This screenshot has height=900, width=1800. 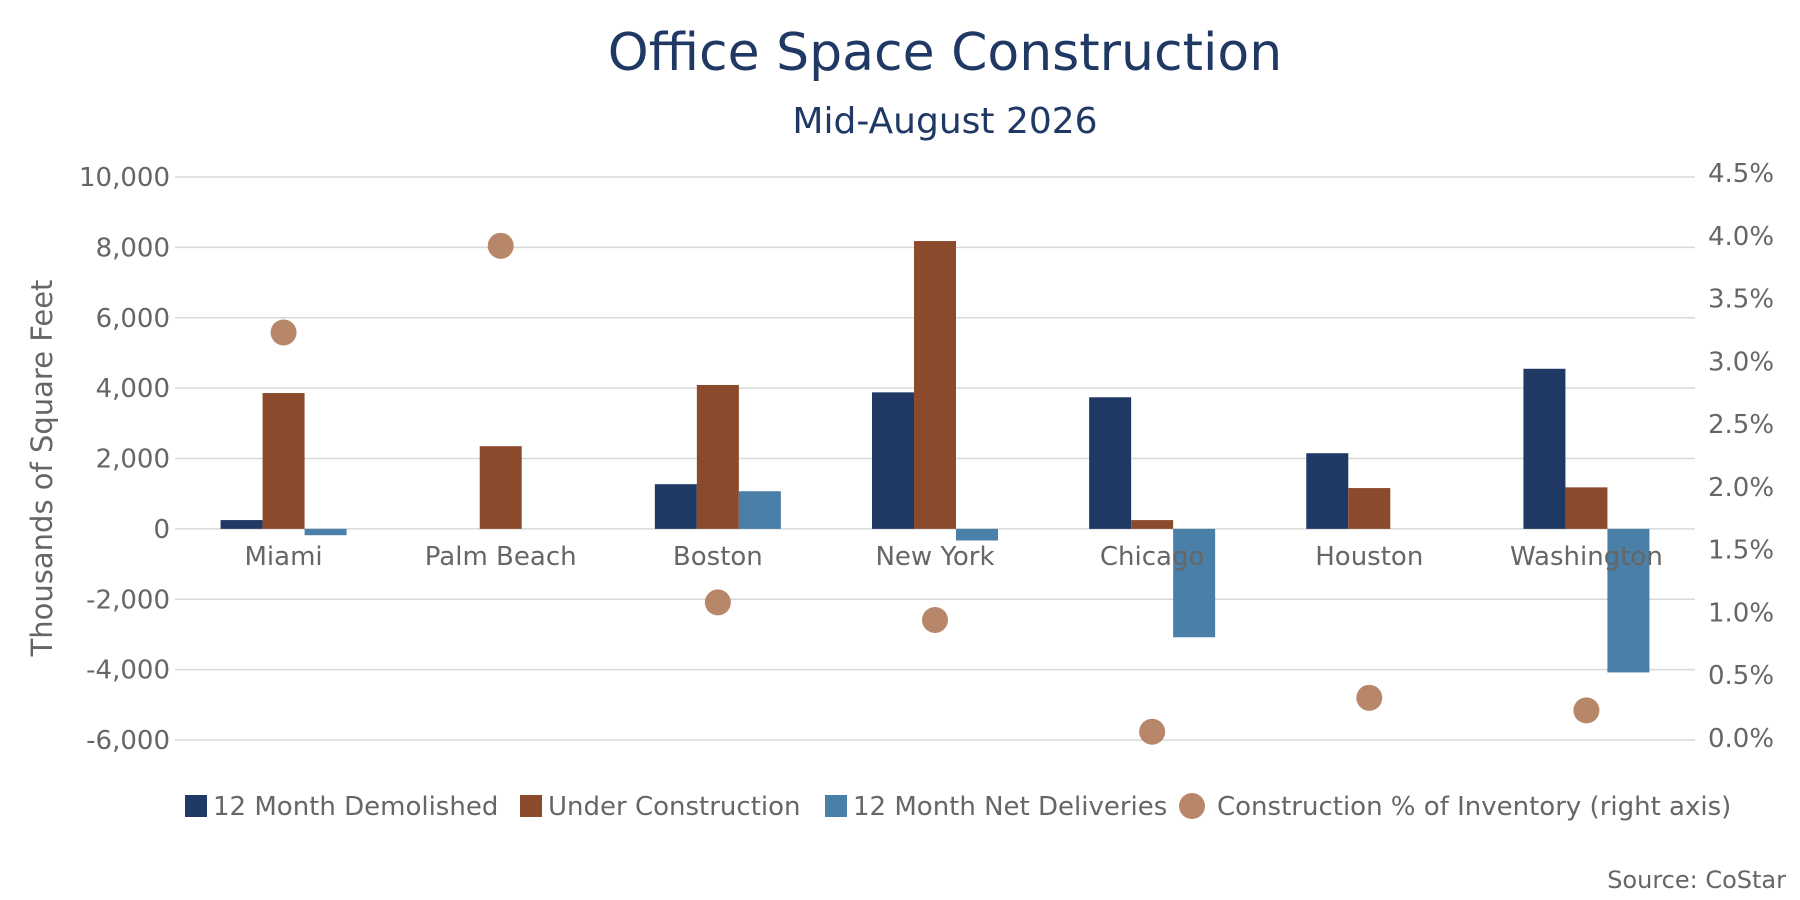 What do you see at coordinates (1741, 237) in the screenshot?
I see `right-tick-label: 4.0%` at bounding box center [1741, 237].